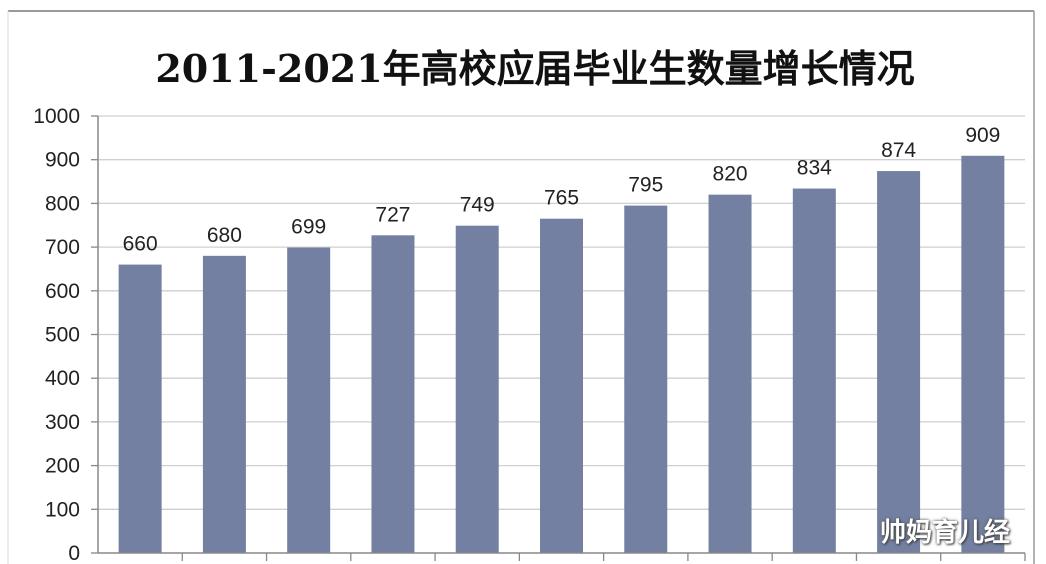 The height and width of the screenshot is (564, 1046). Describe the element at coordinates (62, 335) in the screenshot. I see `y-tick-label: 500` at that location.